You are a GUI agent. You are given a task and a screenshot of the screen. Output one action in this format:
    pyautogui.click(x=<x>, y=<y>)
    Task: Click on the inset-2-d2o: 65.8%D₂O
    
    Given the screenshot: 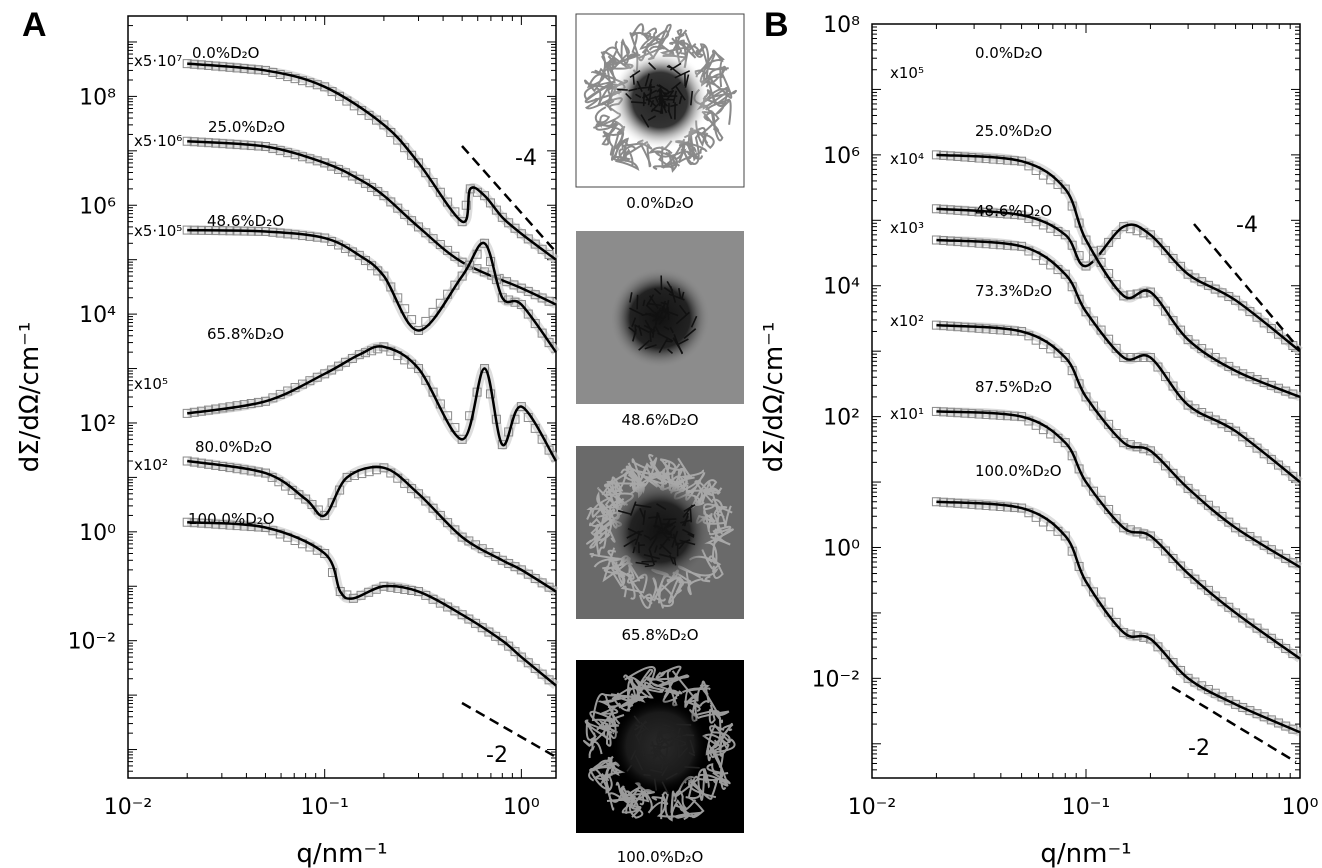 What is the action you would take?
    pyautogui.click(x=660, y=545)
    